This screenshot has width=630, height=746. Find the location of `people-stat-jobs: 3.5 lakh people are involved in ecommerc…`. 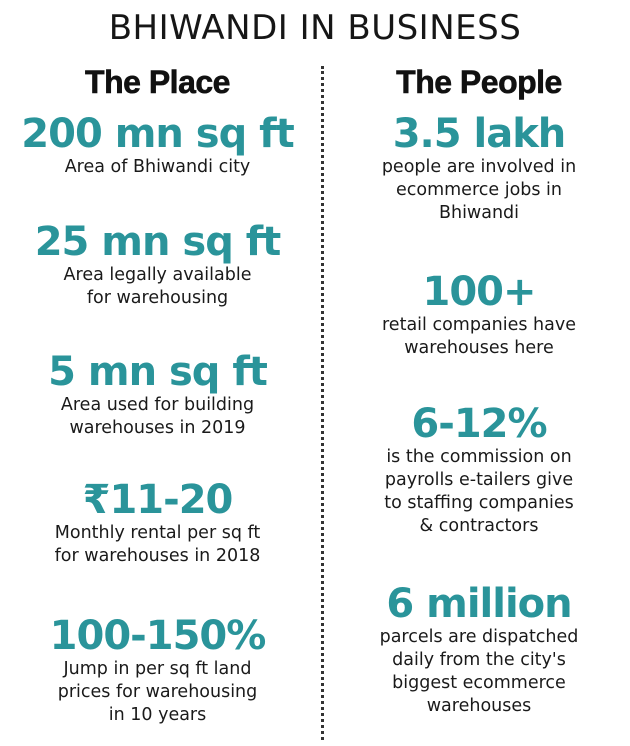

people-stat-jobs: 3.5 lakh people are involved in ecommerc… is located at coordinates (479, 168).